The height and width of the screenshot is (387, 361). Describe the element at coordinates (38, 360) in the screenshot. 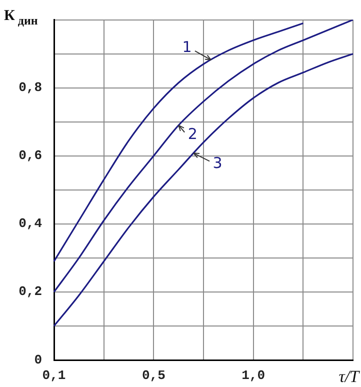

I see `y-tick-label: 0` at that location.